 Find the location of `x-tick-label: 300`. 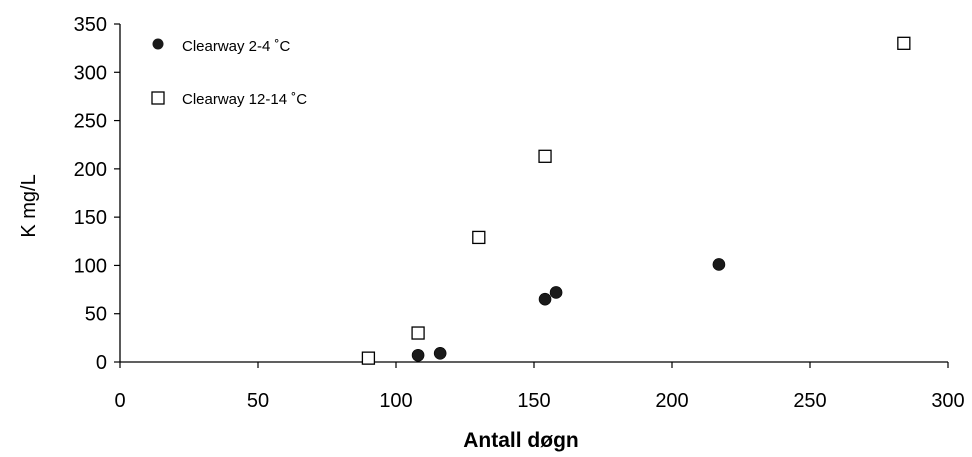

x-tick-label: 300 is located at coordinates (947, 401).